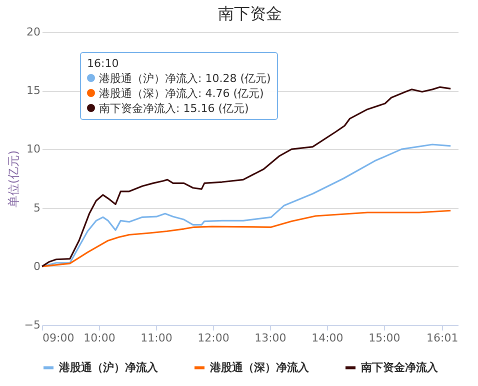 The image size is (478, 386). I want to click on y-tick-label: 15, so click(33, 91).